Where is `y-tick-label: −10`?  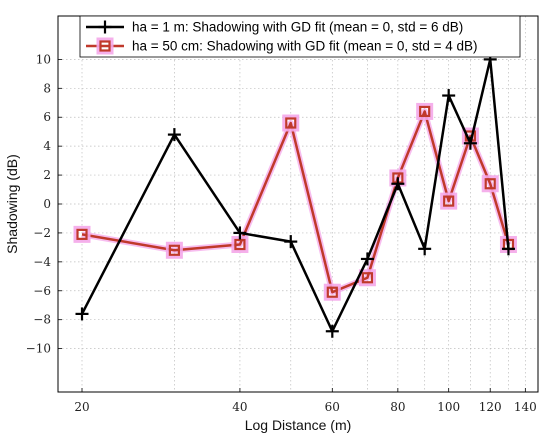
y-tick-label: −10 is located at coordinates (38, 349).